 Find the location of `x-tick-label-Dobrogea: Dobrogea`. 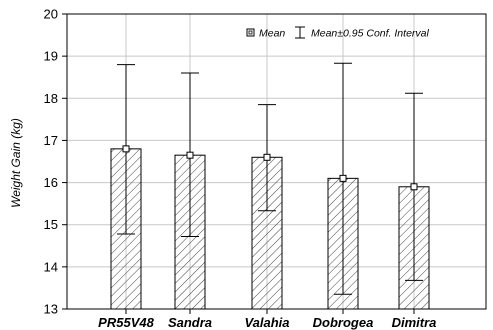

x-tick-label-Dobrogea: Dobrogea is located at coordinates (343, 322).